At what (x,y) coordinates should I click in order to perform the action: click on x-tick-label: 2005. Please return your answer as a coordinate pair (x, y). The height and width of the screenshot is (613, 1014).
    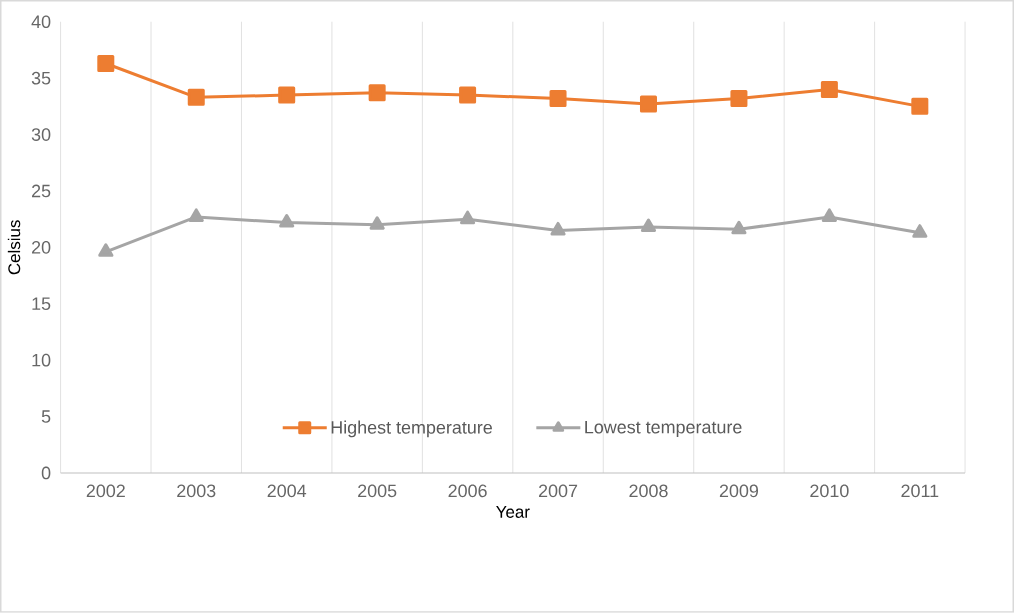
    Looking at the image, I should click on (377, 491).